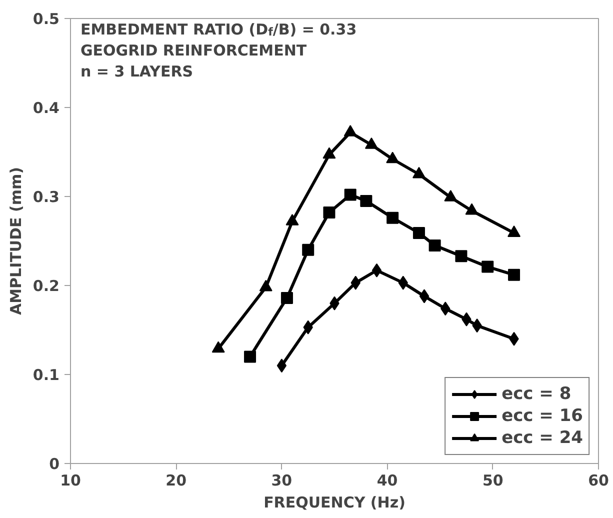 The width and height of the screenshot is (613, 518). What do you see at coordinates (281, 481) in the screenshot?
I see `x-tick-label: 30` at bounding box center [281, 481].